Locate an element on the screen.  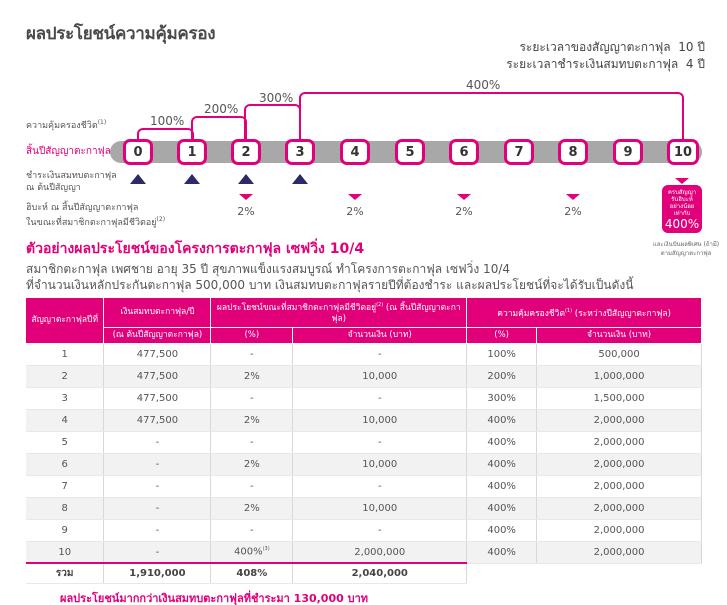
cell-benefit-pct-value: 2% is located at coordinates (251, 420).